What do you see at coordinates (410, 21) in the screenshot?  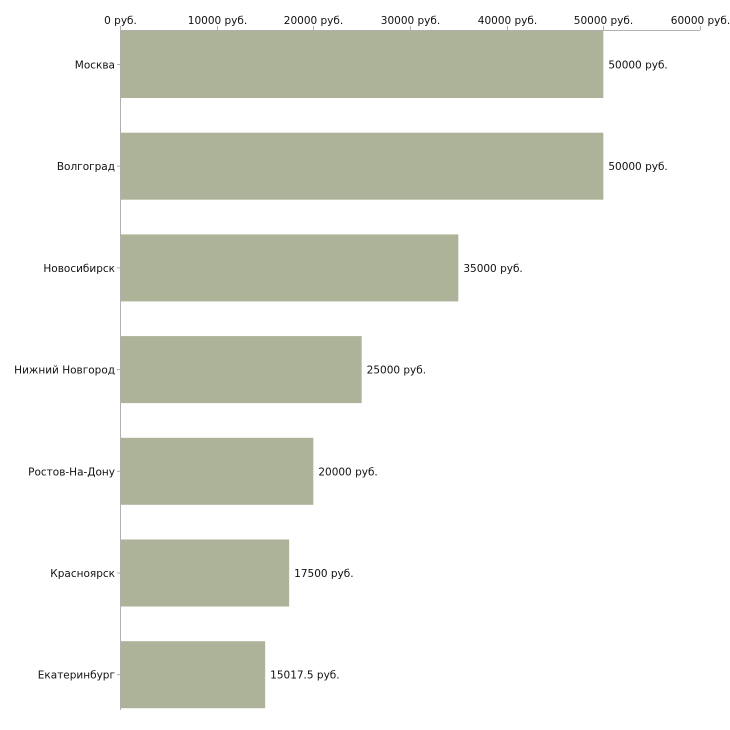 I see `x-tick-label: 30000 руб.` at bounding box center [410, 21].